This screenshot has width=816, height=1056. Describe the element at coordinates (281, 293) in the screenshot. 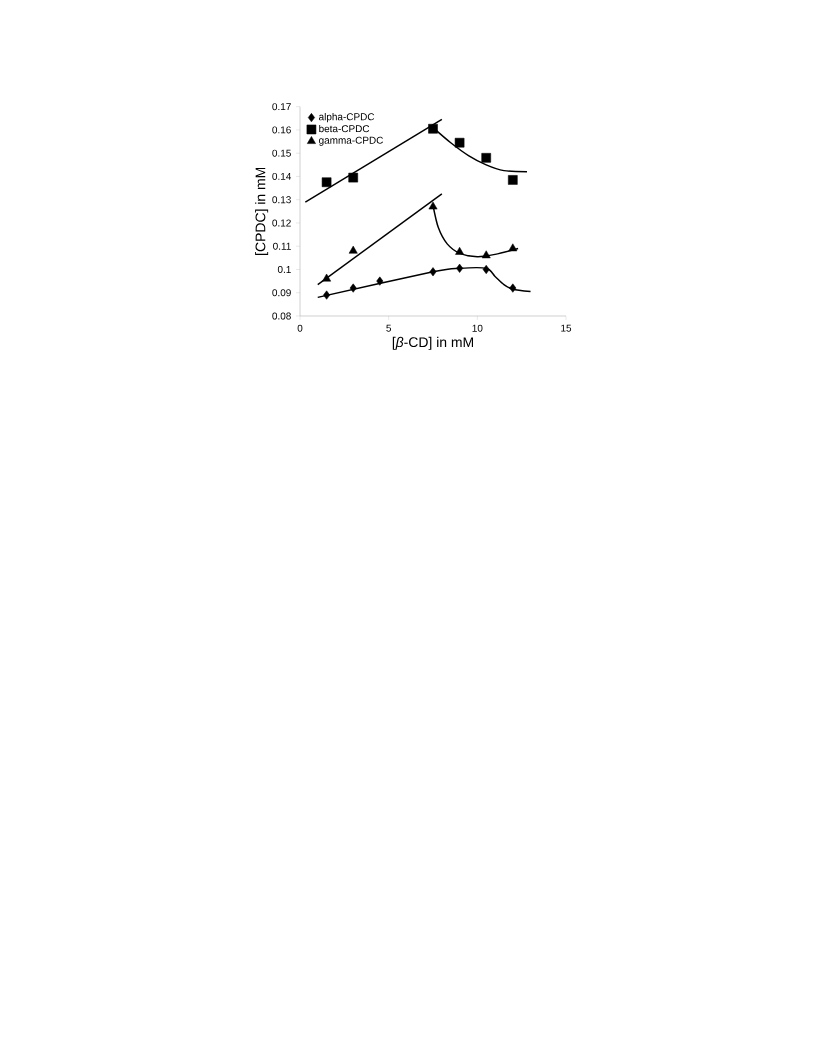

I see `y-tick-label: 0.09` at that location.